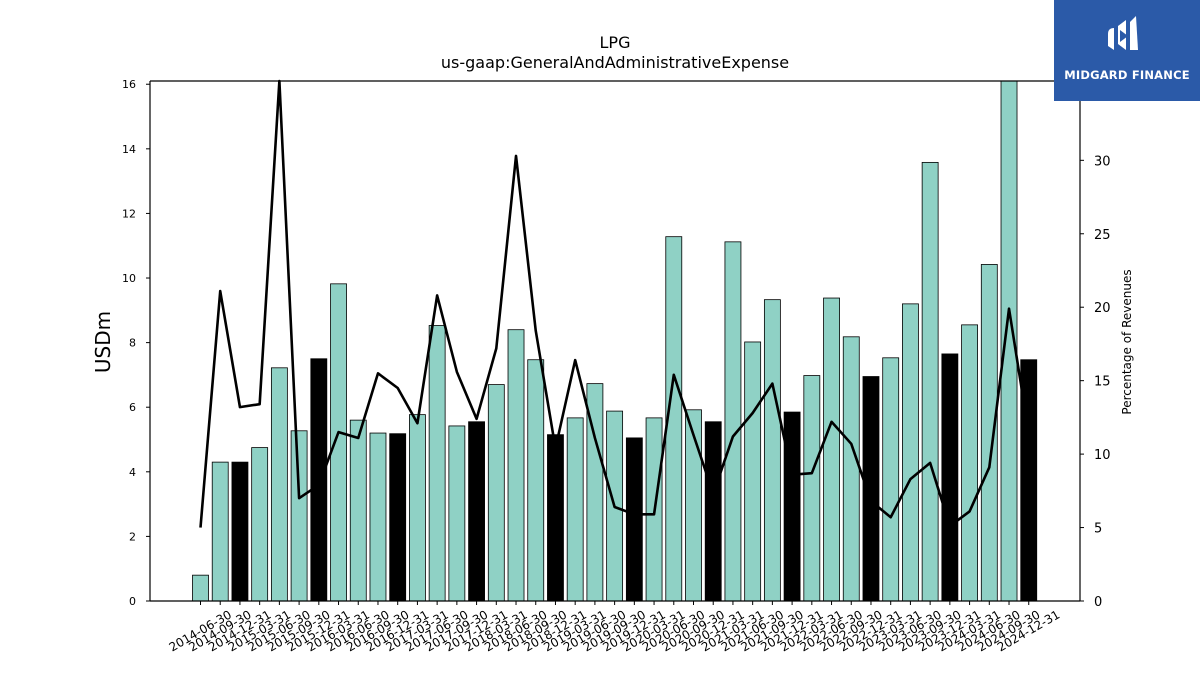 Image resolution: width=1200 pixels, height=675 pixels. Describe the element at coordinates (103, 342) in the screenshot. I see `y-axis-label-left: USDm` at that location.